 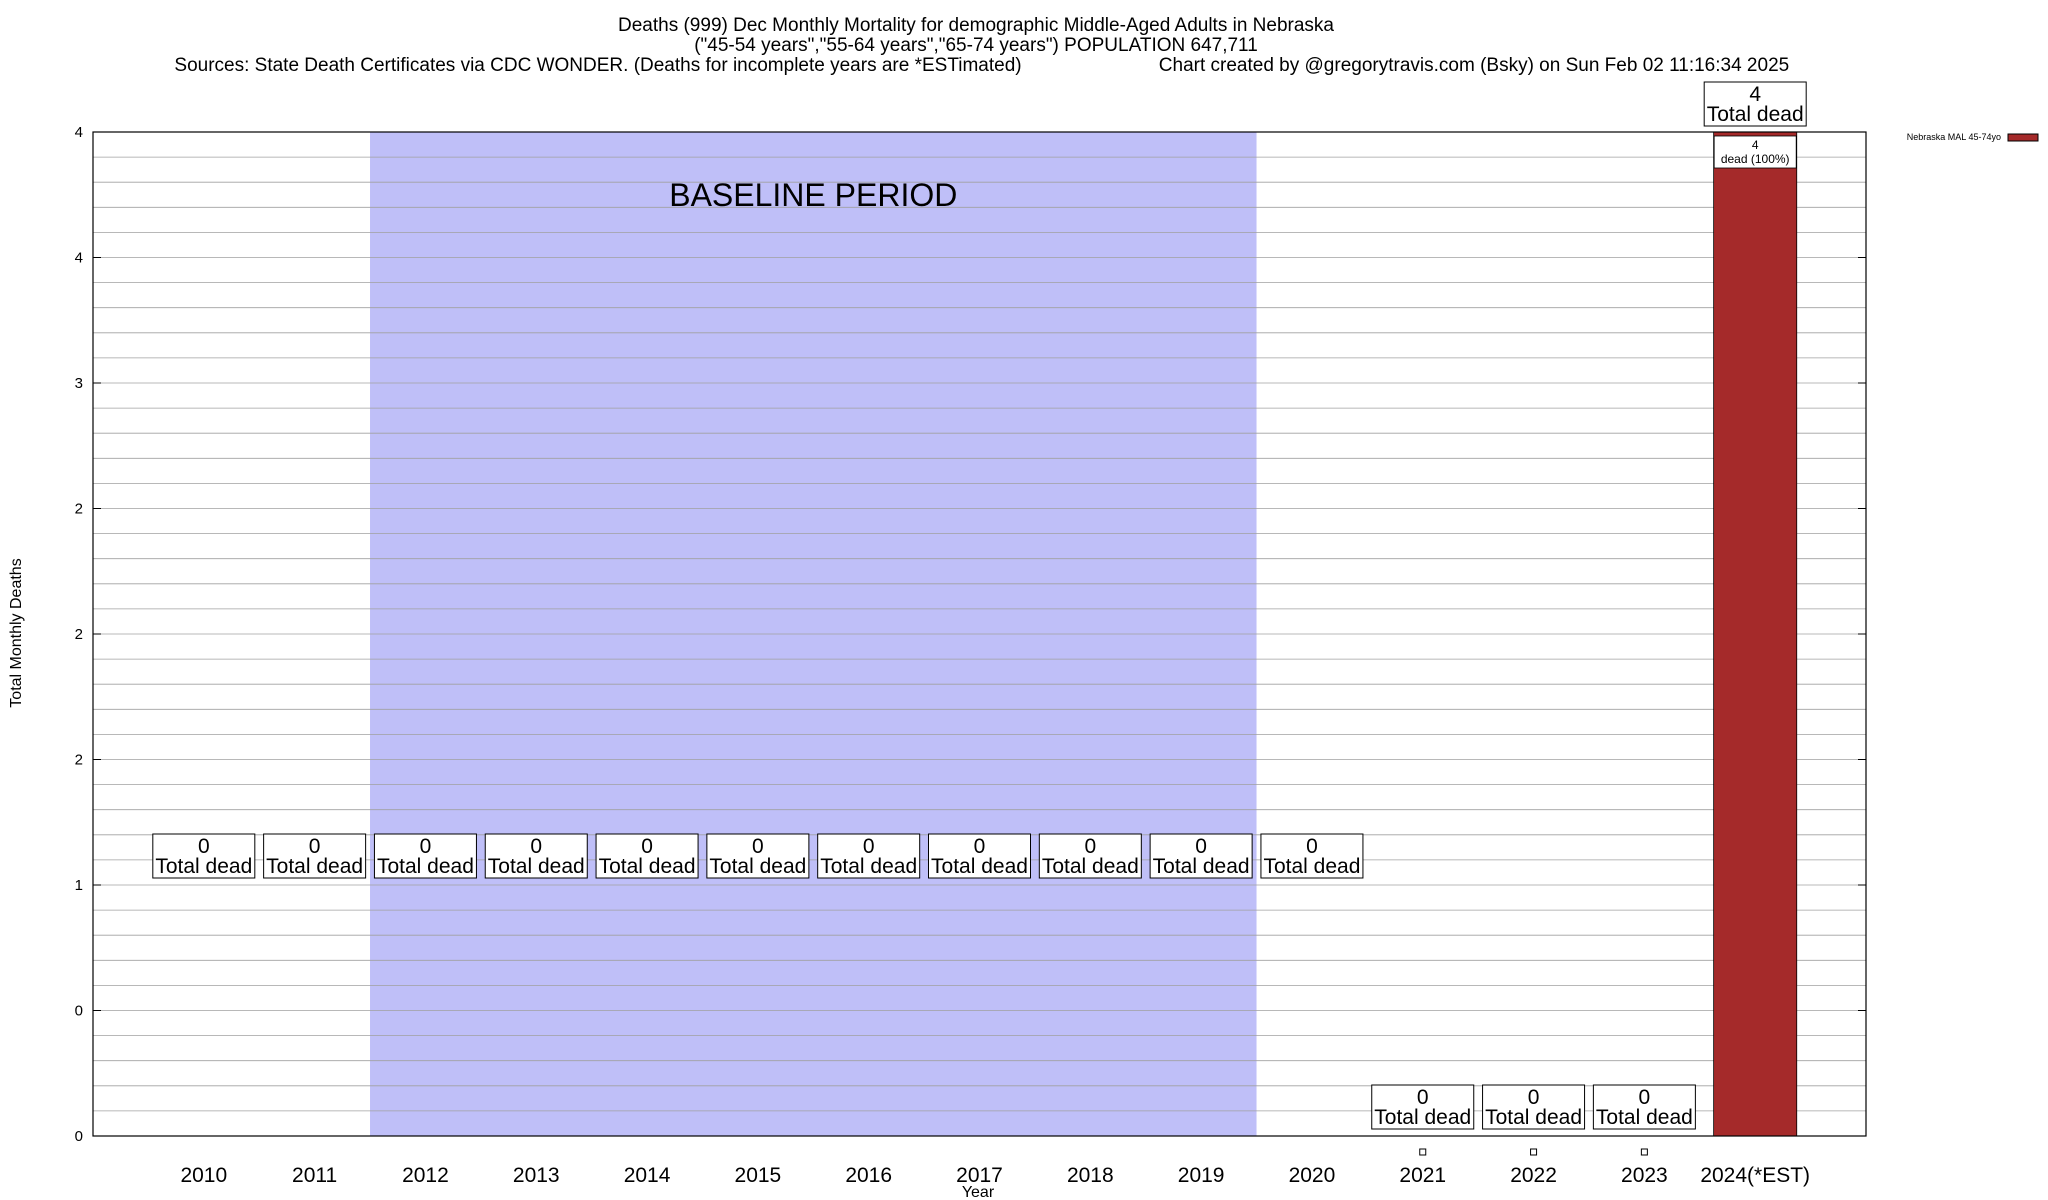 What do you see at coordinates (1201, 1175) in the screenshot?
I see `x-tick-label: 2019` at bounding box center [1201, 1175].